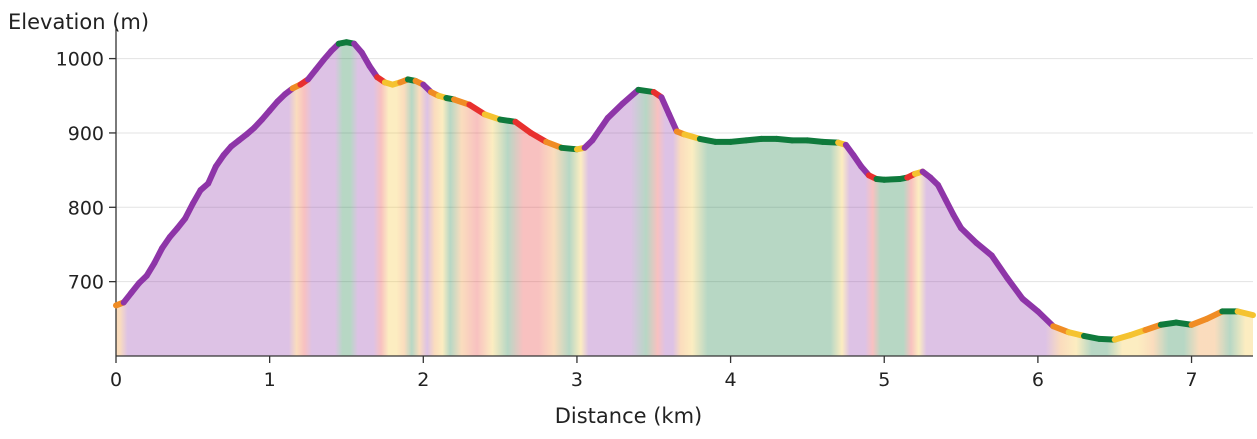  I want to click on y-tick-label: 900, so click(86, 134).